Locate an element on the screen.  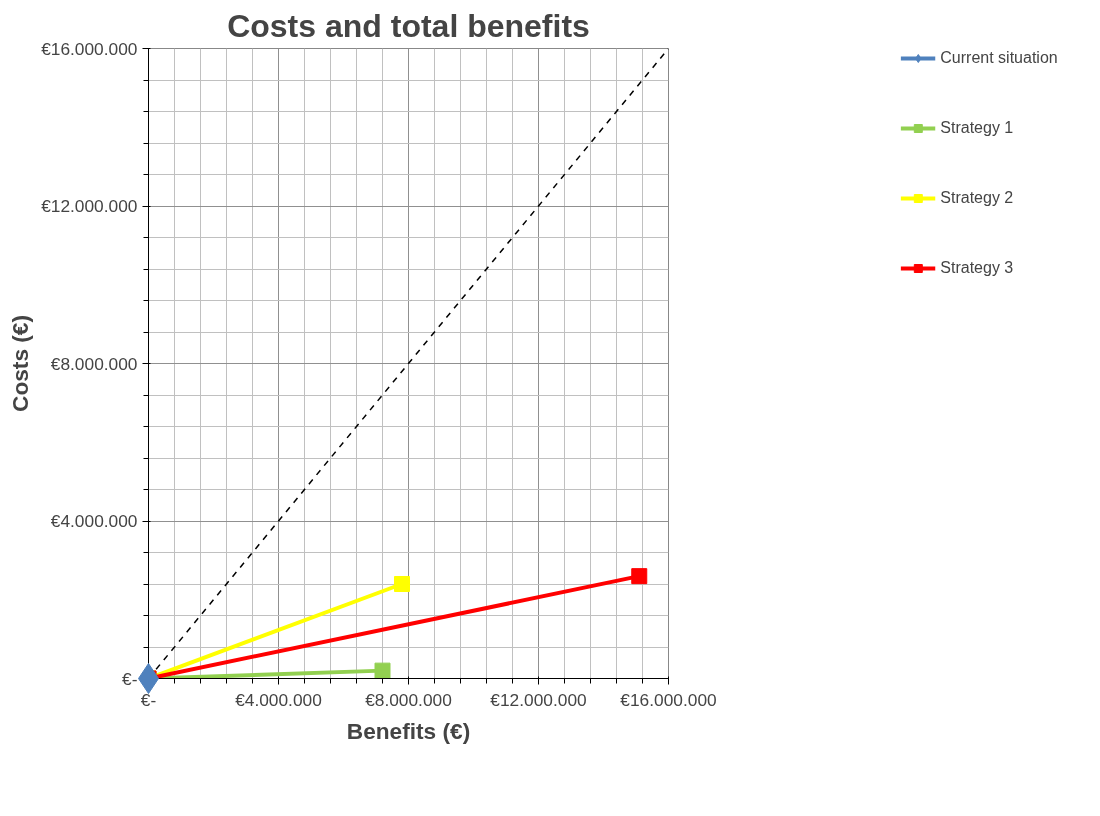
x-tick-label: €12.000.000 is located at coordinates (538, 699).